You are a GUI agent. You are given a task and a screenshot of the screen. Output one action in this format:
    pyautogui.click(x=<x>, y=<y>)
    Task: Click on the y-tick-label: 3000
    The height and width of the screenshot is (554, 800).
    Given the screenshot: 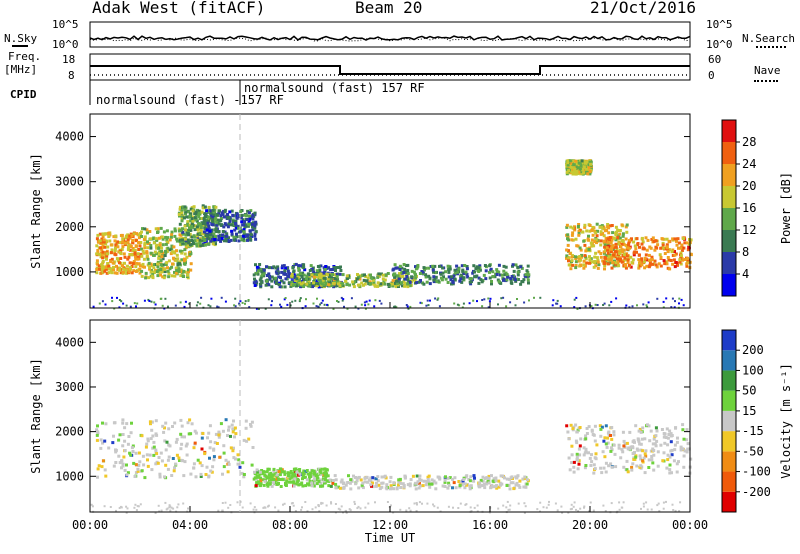 What is the action you would take?
    pyautogui.click(x=69, y=182)
    